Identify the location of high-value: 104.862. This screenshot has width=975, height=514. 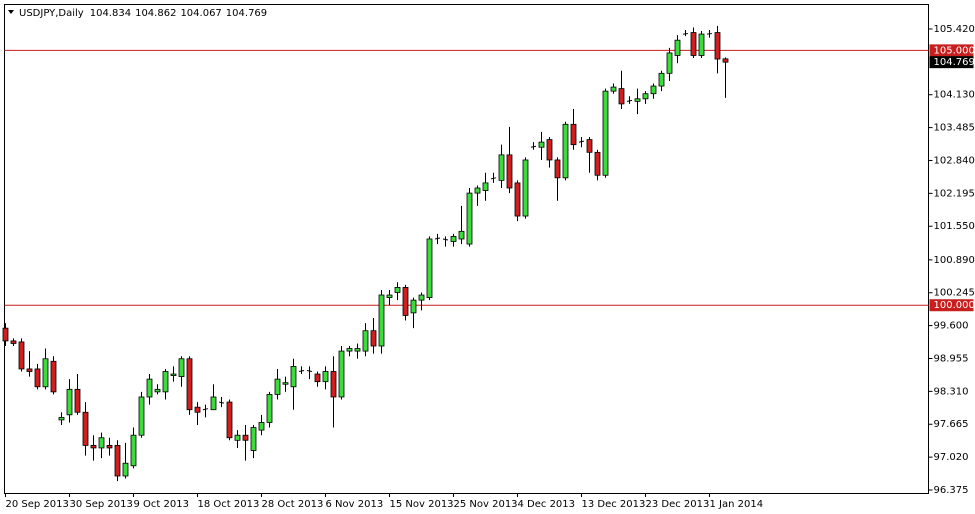
(155, 13).